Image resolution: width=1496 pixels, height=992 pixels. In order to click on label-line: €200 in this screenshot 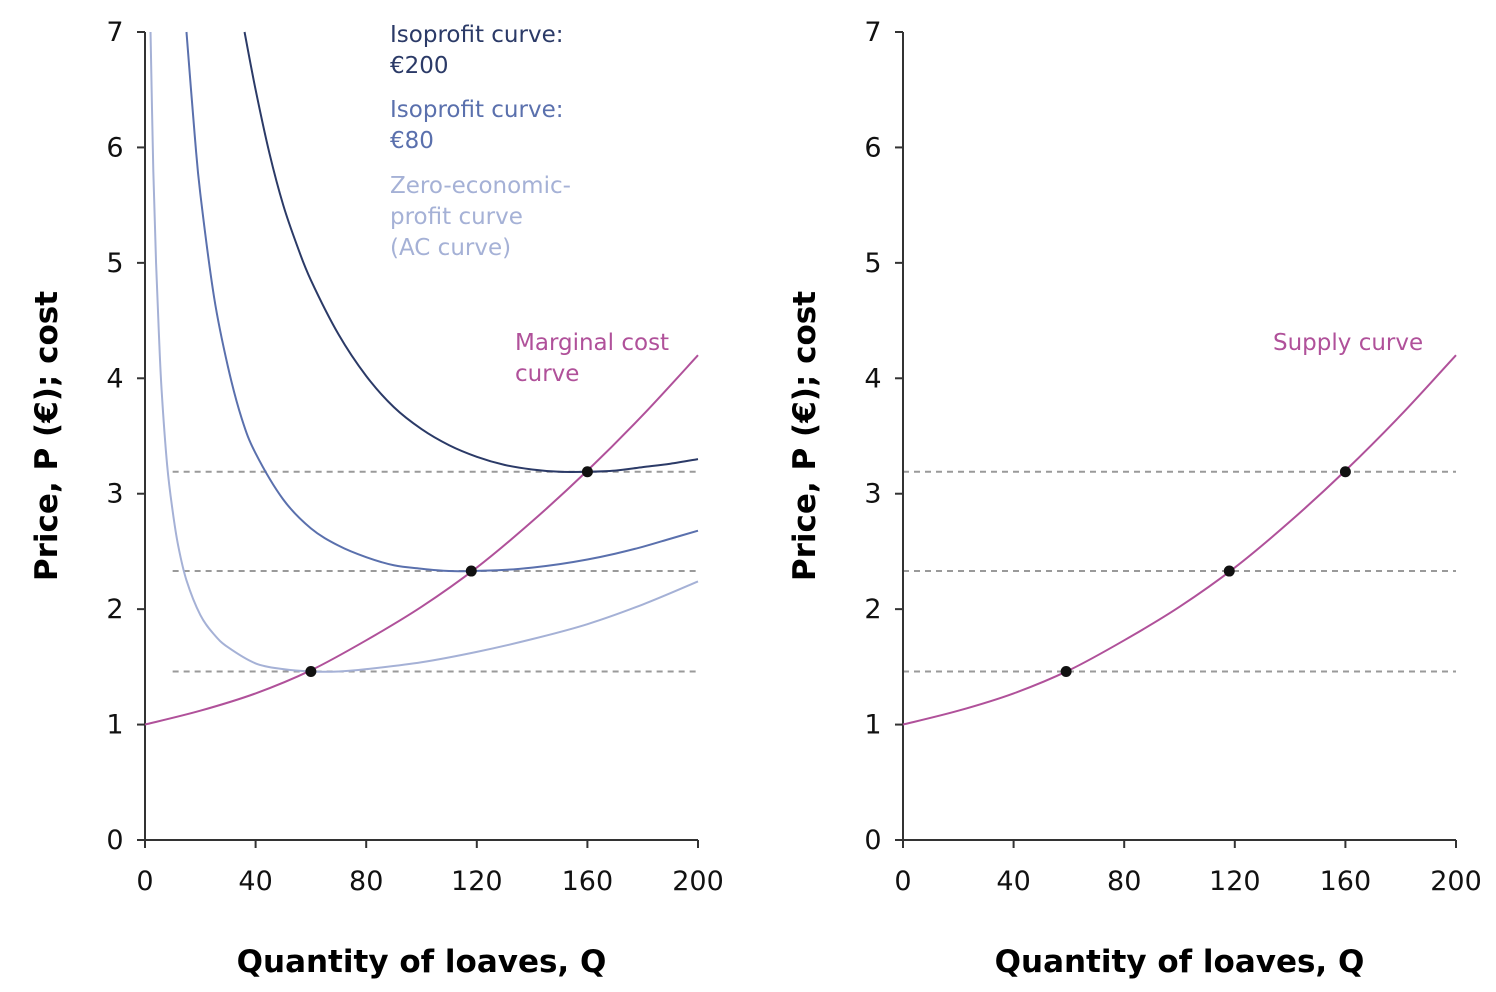, I will do `click(419, 66)`.